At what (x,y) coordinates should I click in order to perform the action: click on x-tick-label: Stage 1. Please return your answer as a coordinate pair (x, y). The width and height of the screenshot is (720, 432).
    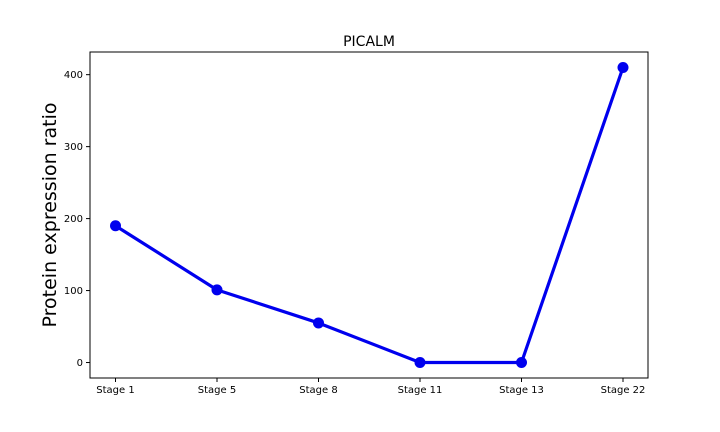
    Looking at the image, I should click on (115, 390).